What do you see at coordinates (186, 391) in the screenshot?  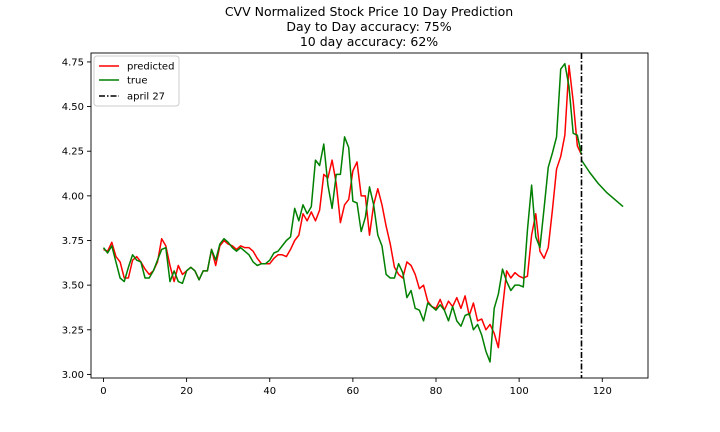 I see `x-tick-label: 20` at bounding box center [186, 391].